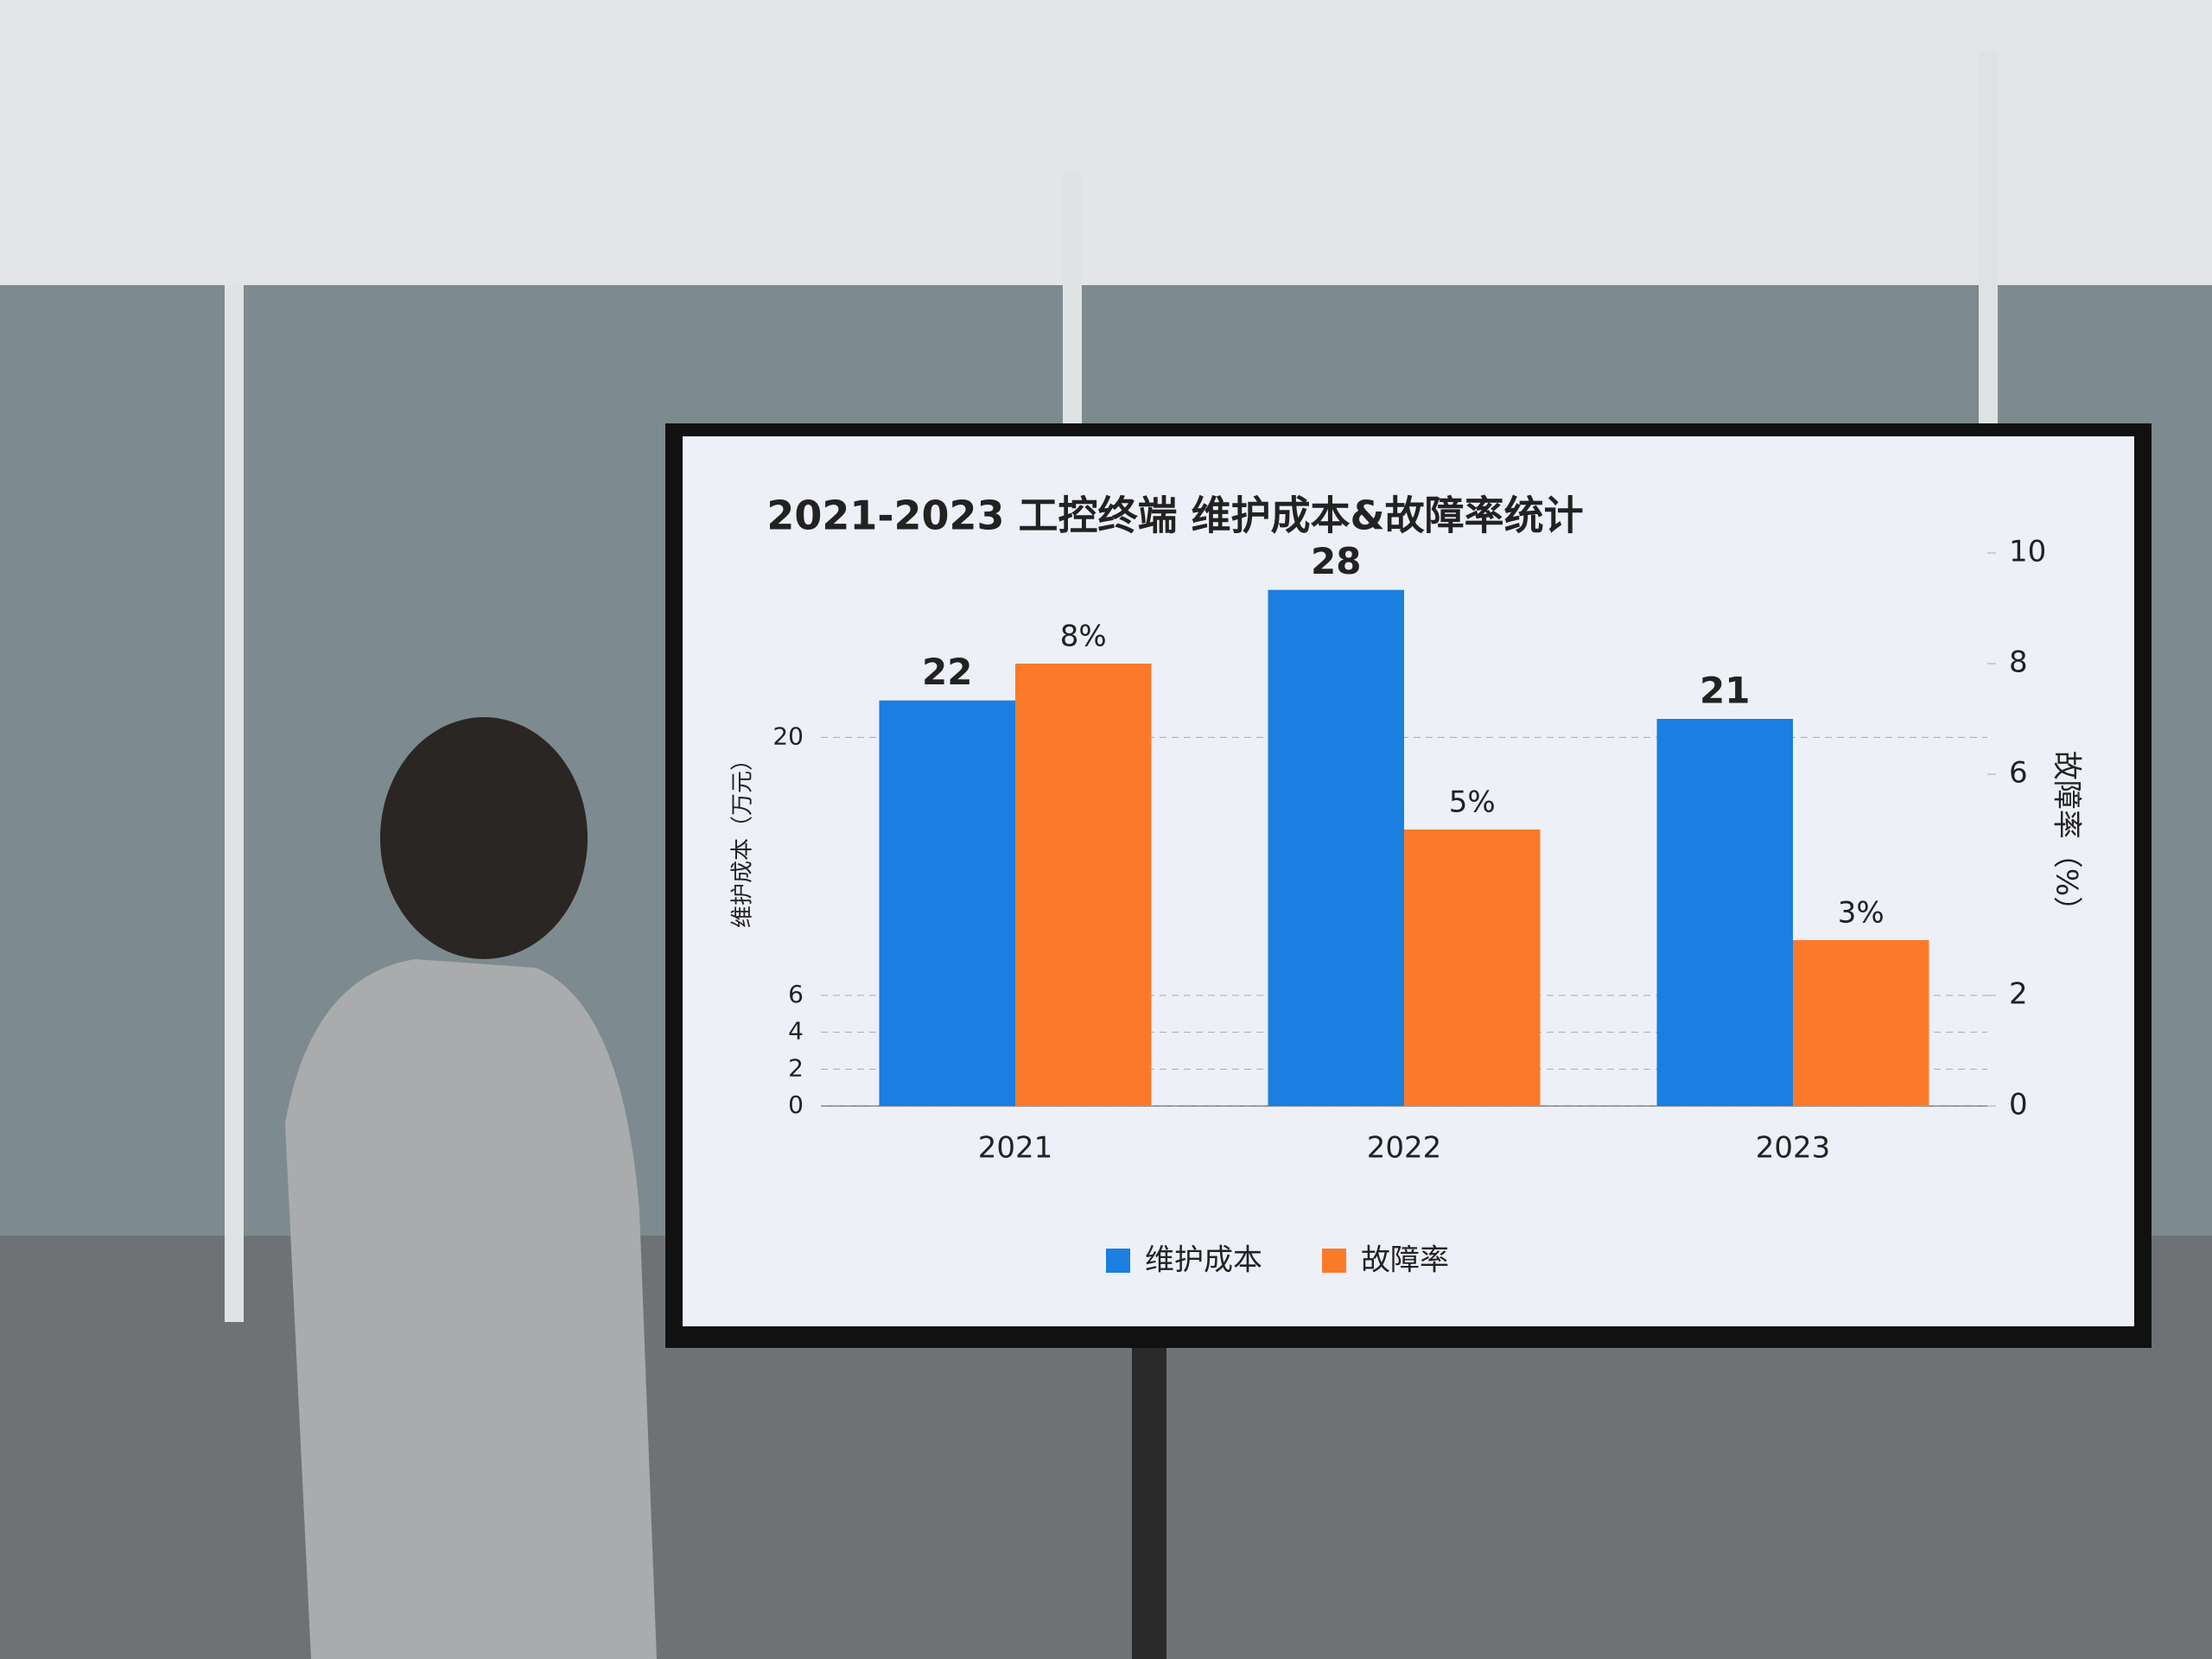  What do you see at coordinates (2027, 552) in the screenshot?
I see `y2-tick-label: 10` at bounding box center [2027, 552].